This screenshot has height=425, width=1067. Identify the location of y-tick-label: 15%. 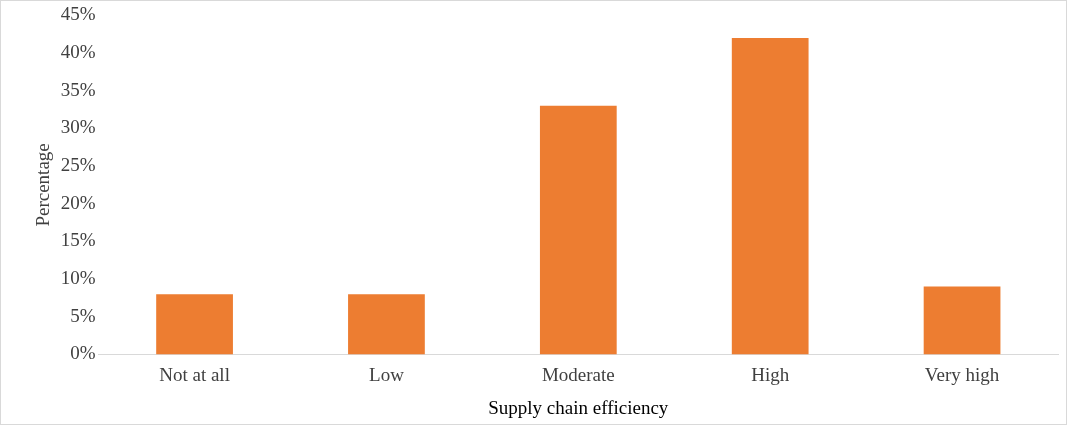
(78, 240).